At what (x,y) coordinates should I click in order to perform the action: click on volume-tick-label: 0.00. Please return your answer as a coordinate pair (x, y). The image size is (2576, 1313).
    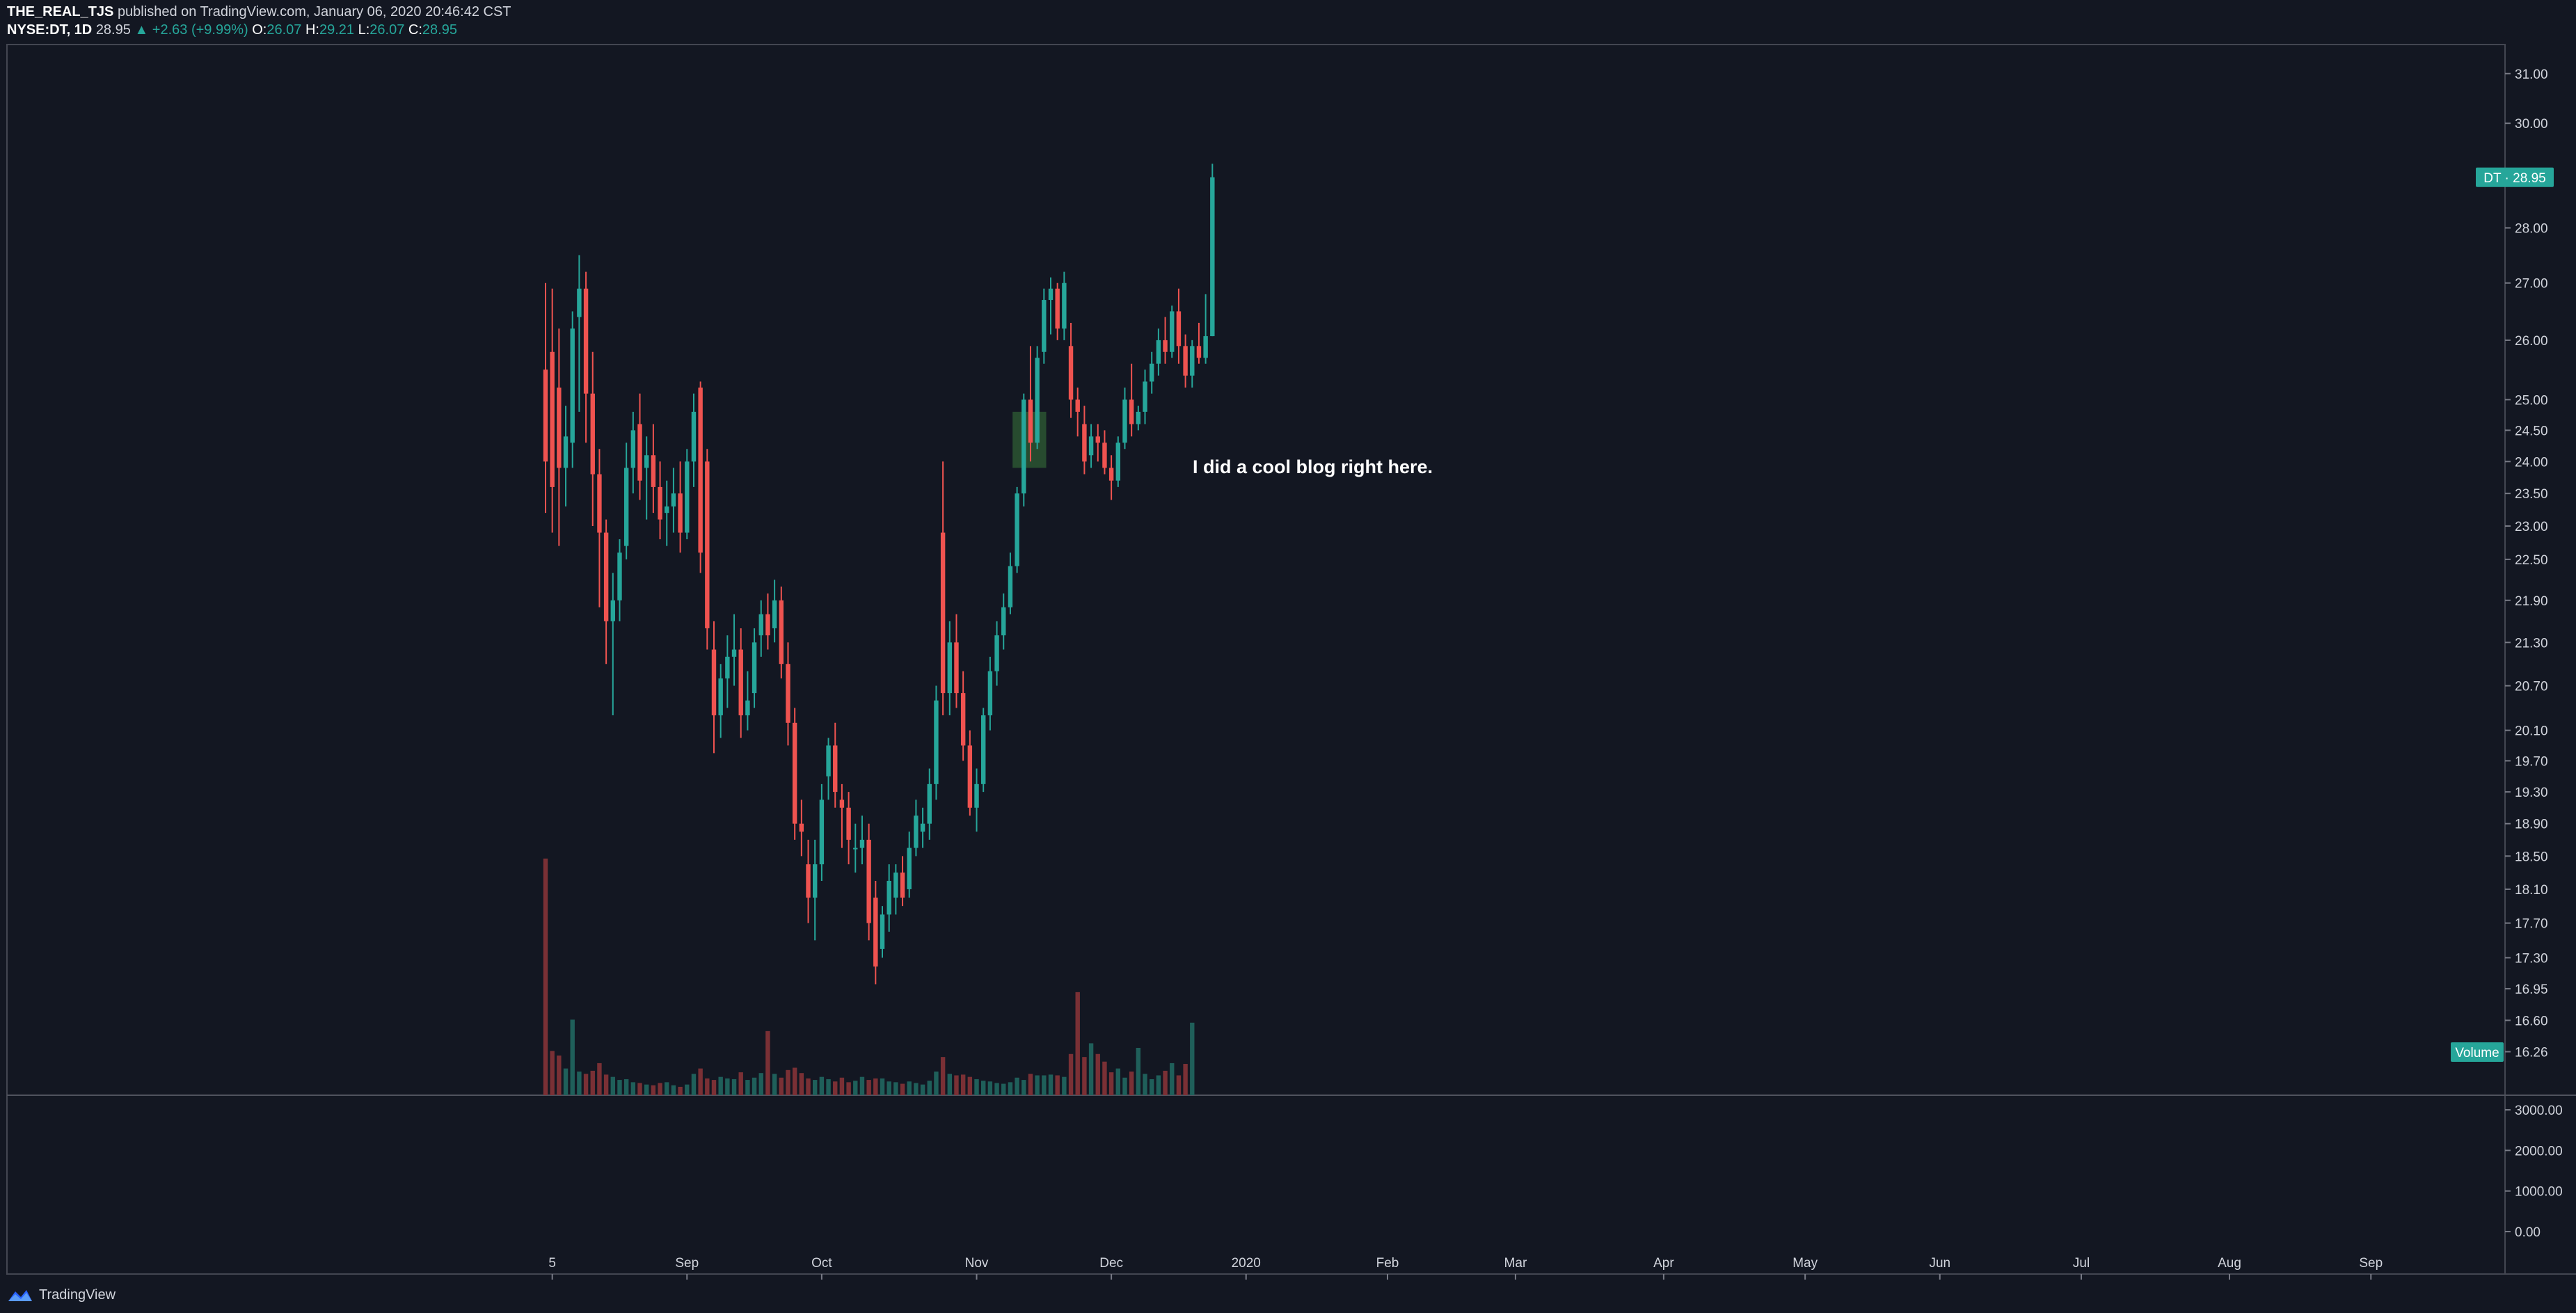
    Looking at the image, I should click on (2528, 1233).